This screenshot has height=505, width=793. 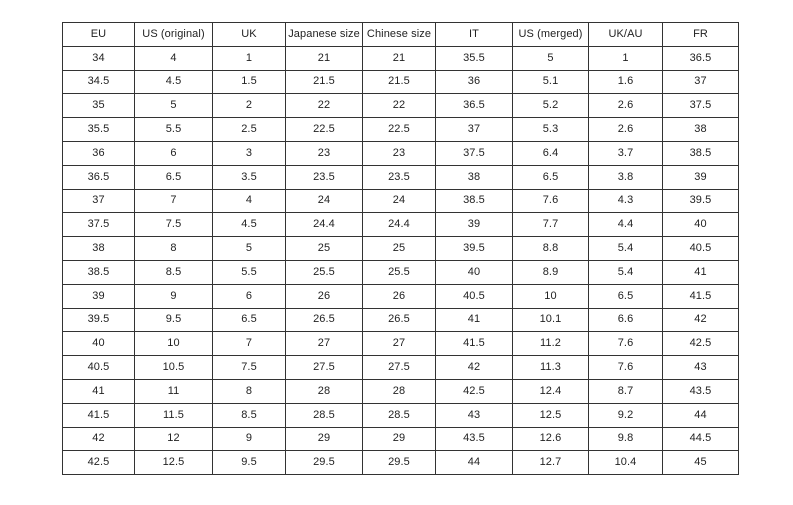 I want to click on table-row: 36.5 6.5 3.5 23.5 23.5 38 6.5 3.8 39, so click(x=400, y=177).